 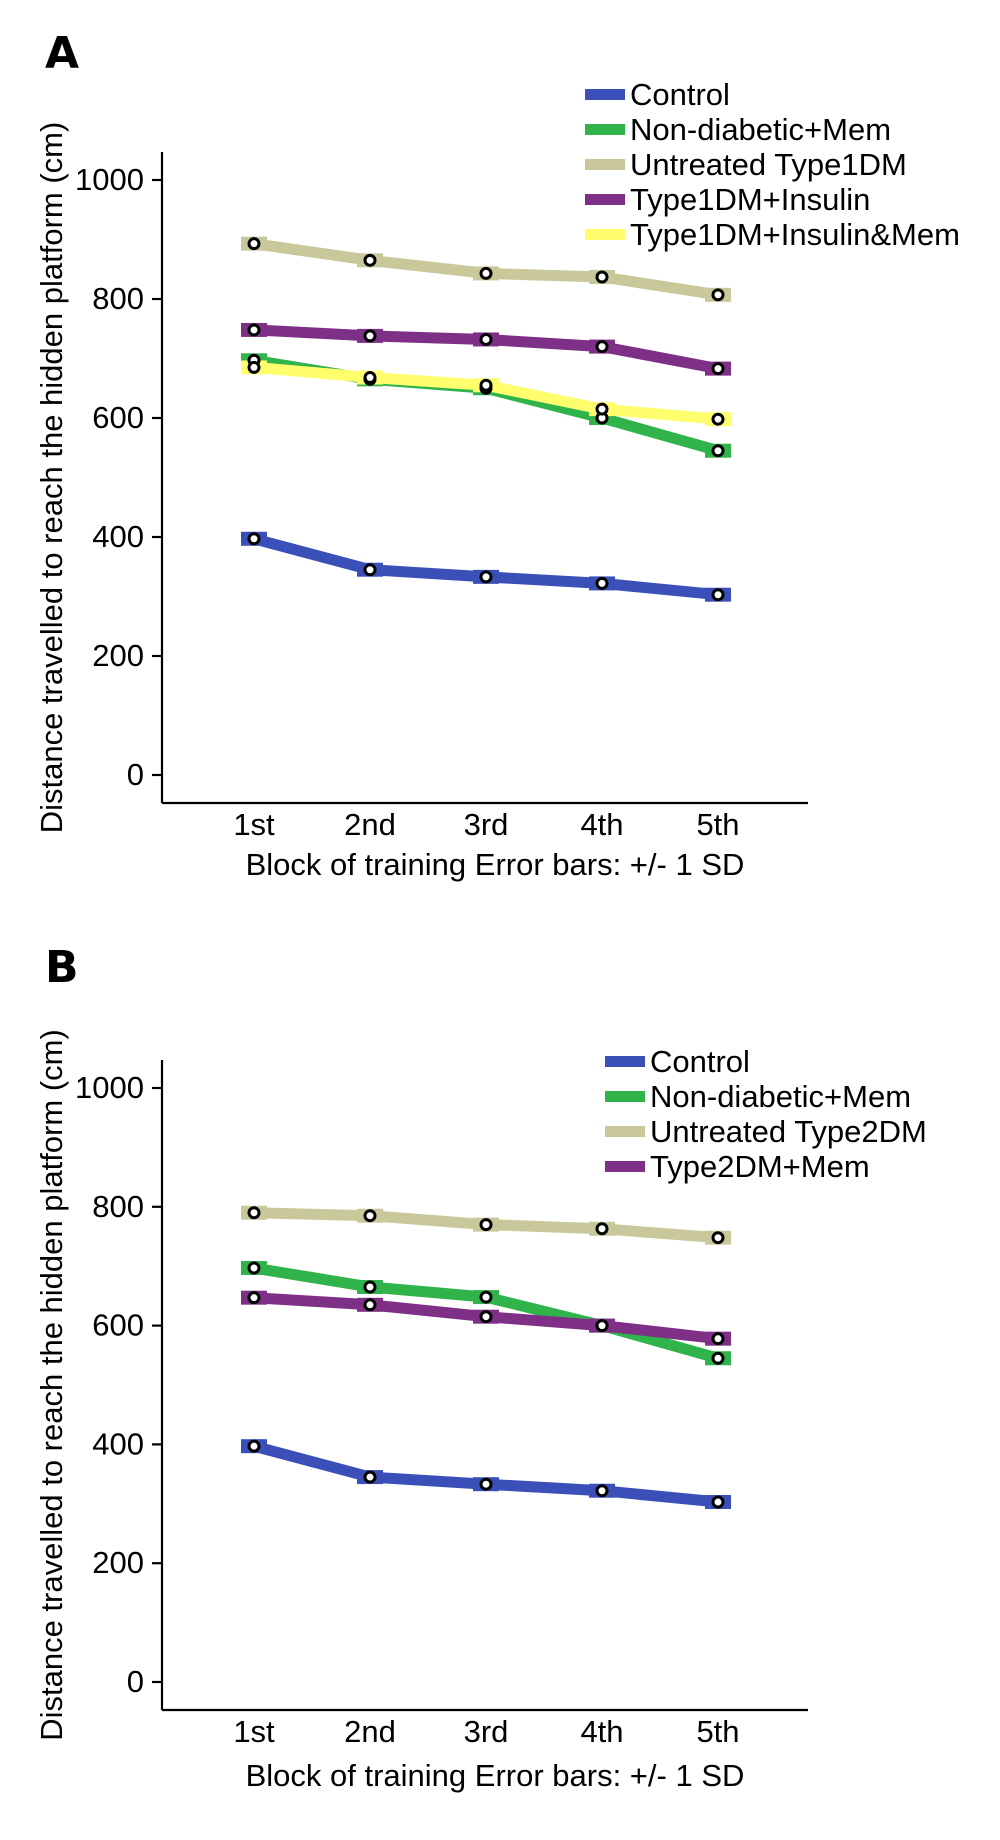 What do you see at coordinates (795, 234) in the screenshot?
I see `legend-label: Type1DM+Insulin&Mem` at bounding box center [795, 234].